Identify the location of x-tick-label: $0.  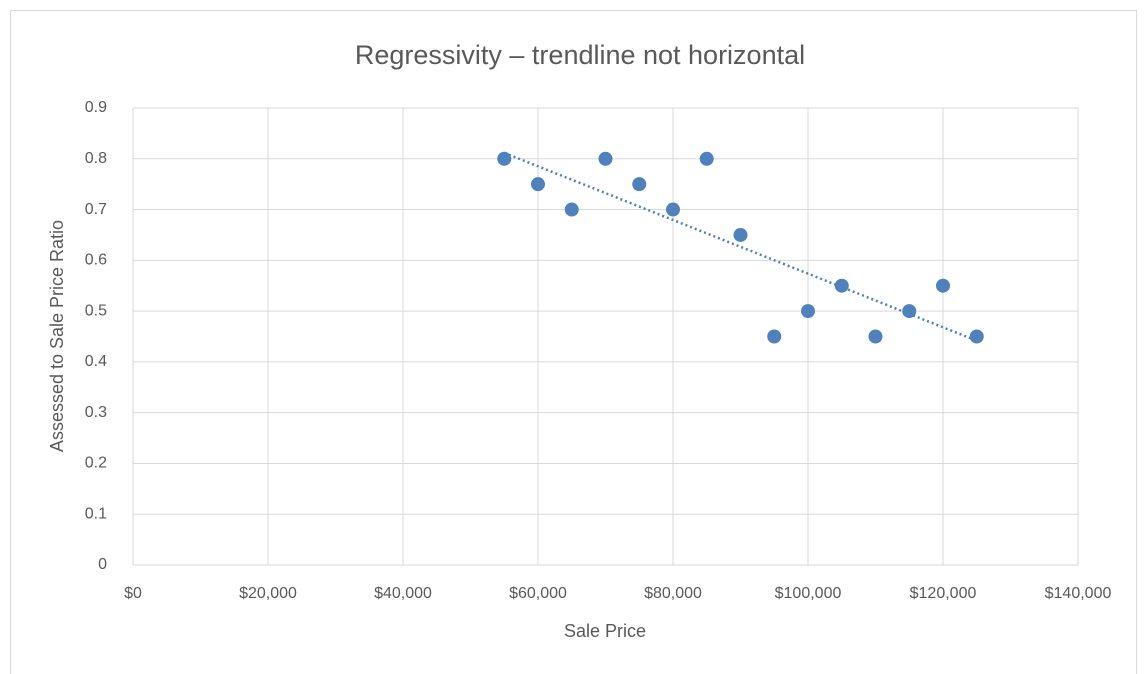
(133, 593).